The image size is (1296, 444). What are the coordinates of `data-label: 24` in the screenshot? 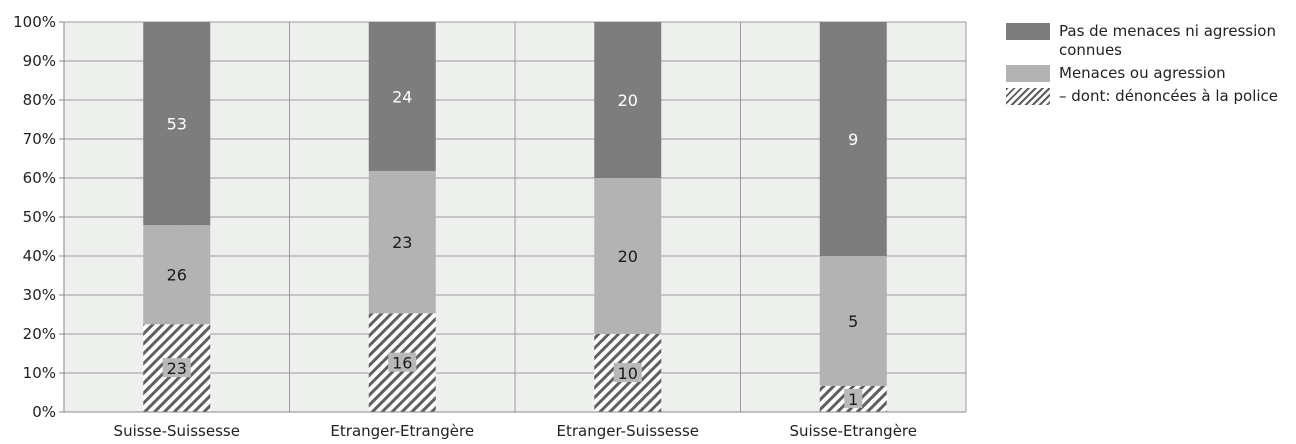 It's located at (402, 96).